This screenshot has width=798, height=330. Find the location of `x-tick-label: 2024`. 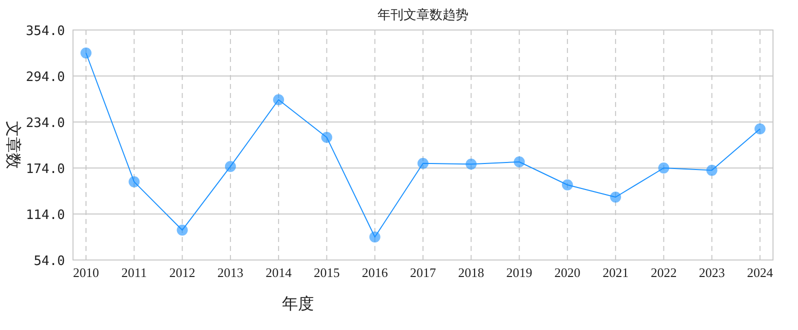

x-tick-label: 2024 is located at coordinates (760, 272).